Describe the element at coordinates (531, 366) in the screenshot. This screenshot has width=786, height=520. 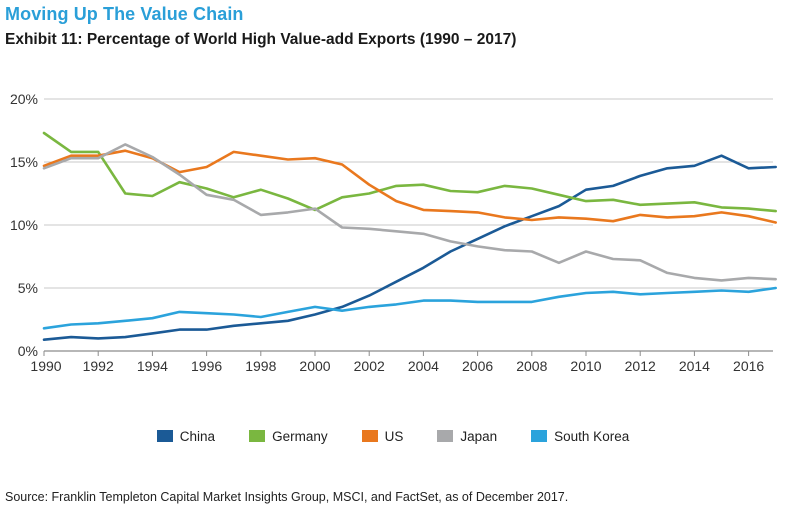
I see `x-tick-label: 2008` at that location.